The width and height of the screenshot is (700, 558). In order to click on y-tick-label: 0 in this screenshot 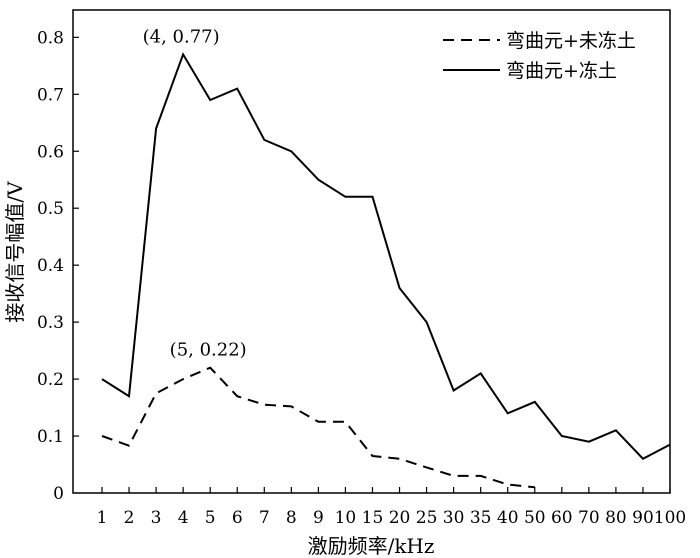, I will do `click(58, 494)`.